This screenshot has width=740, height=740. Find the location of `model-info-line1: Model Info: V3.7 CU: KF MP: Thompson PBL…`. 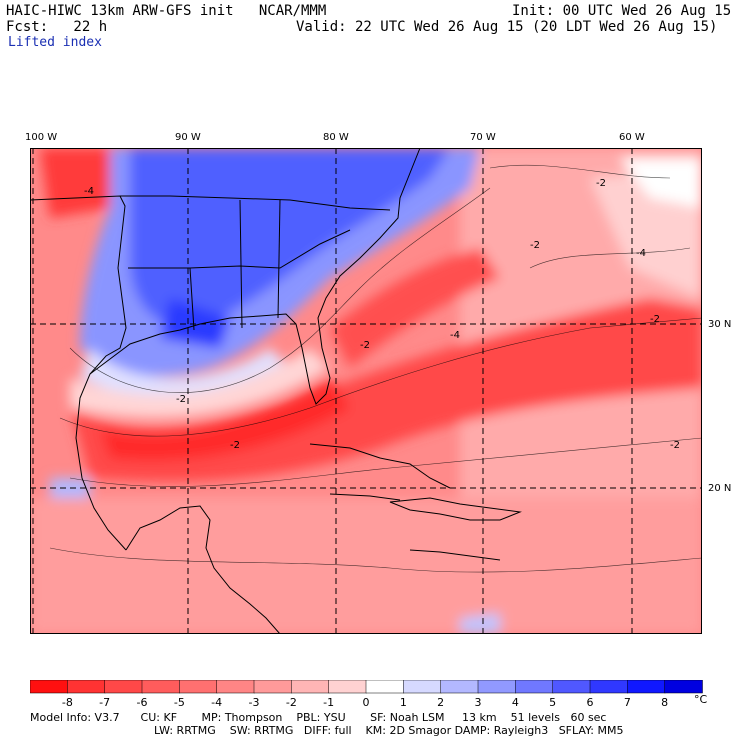

model-info-line1: Model Info: V3.7 CU: KF MP: Thompson PBL… is located at coordinates (318, 717).